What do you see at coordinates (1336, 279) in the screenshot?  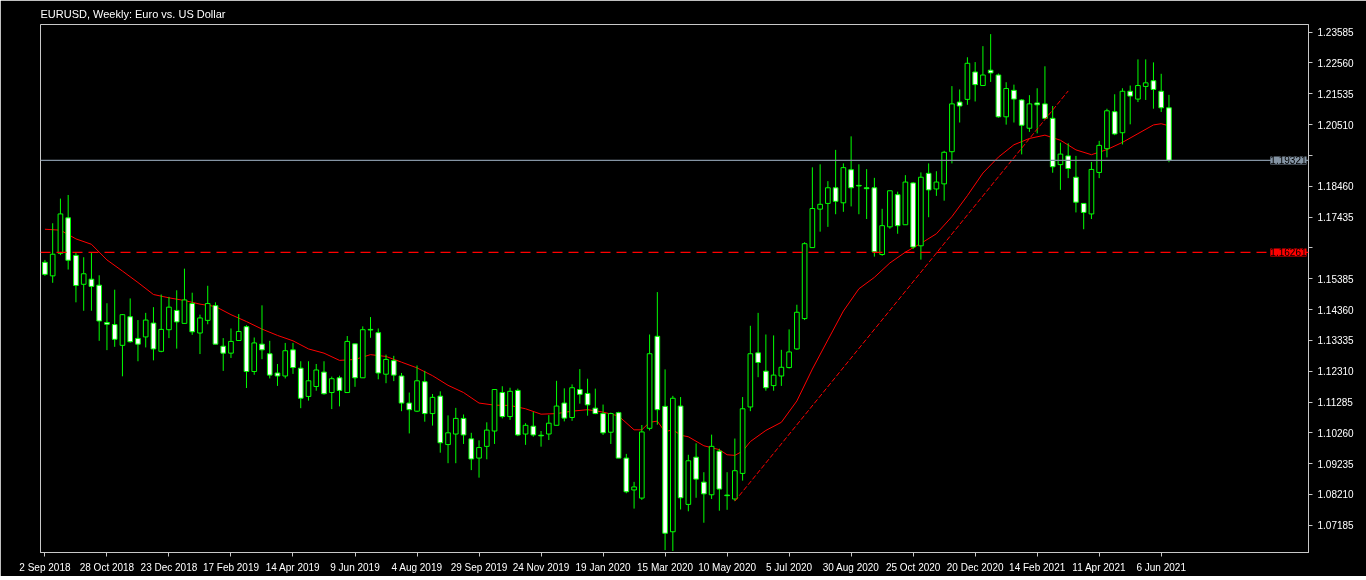 I see `y-tick-label: 1.15385` at bounding box center [1336, 279].